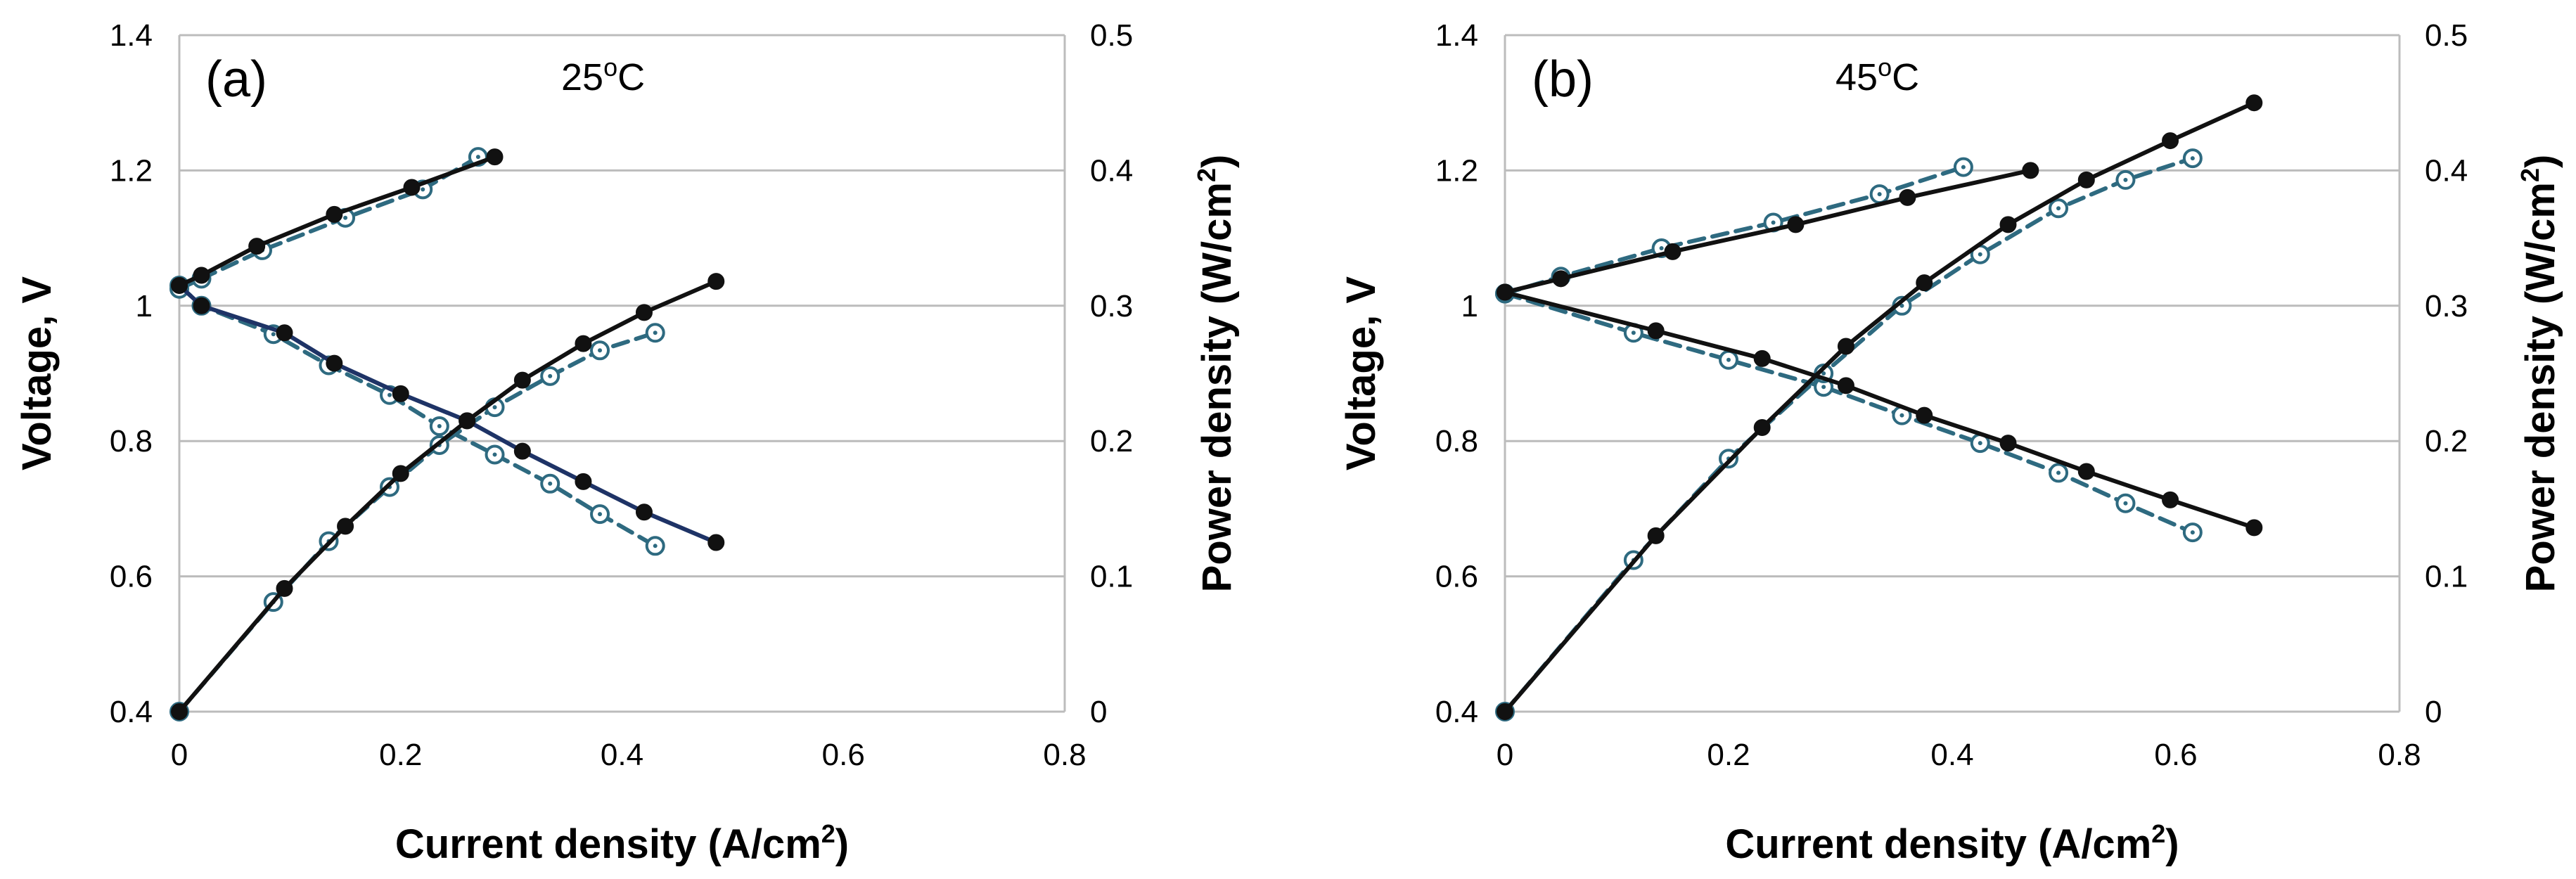  What do you see at coordinates (180, 755) in the screenshot?
I see `x-tick-label: 0` at bounding box center [180, 755].